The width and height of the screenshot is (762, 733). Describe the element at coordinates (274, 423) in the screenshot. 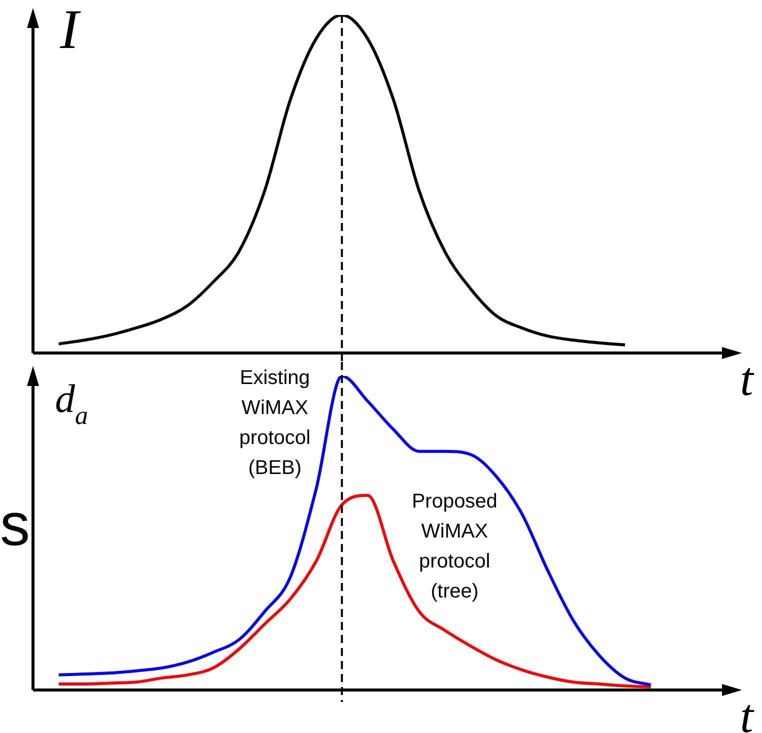

I see `series-label: Existing WiMAX protocol (BEB)` at that location.